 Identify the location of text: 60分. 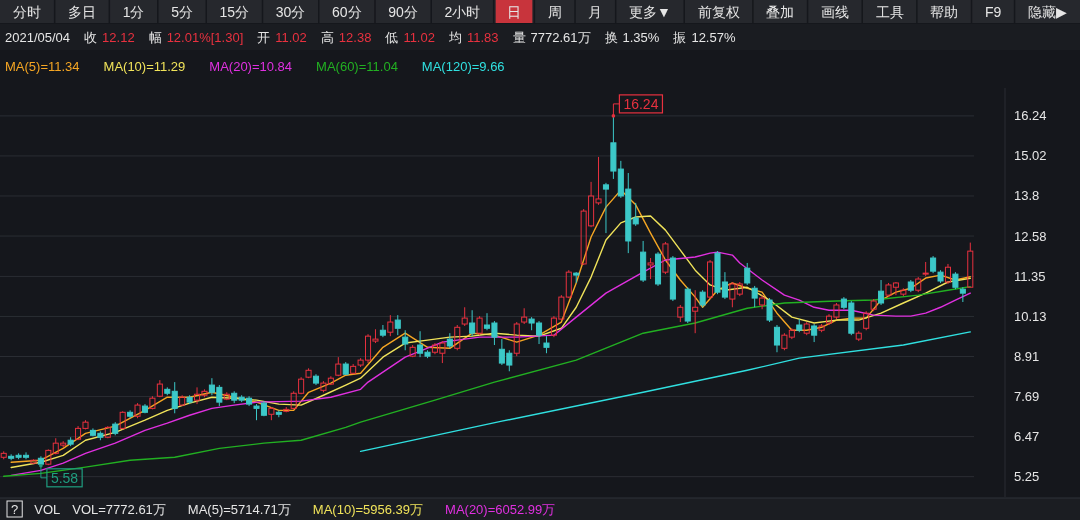
(347, 12).